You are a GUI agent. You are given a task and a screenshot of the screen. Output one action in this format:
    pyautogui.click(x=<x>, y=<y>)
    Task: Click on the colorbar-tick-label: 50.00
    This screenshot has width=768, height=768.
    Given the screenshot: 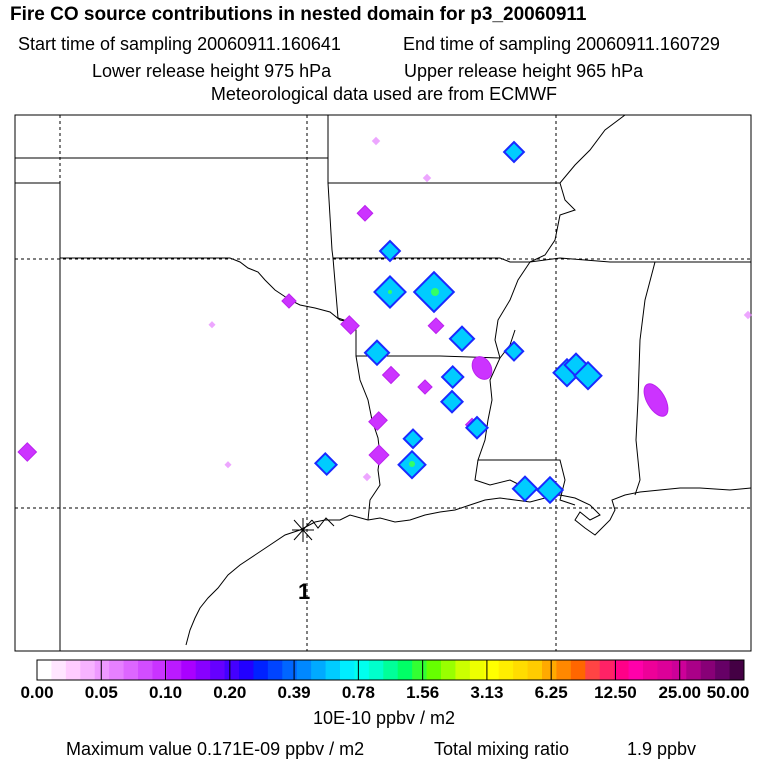 What is the action you would take?
    pyautogui.click(x=728, y=692)
    